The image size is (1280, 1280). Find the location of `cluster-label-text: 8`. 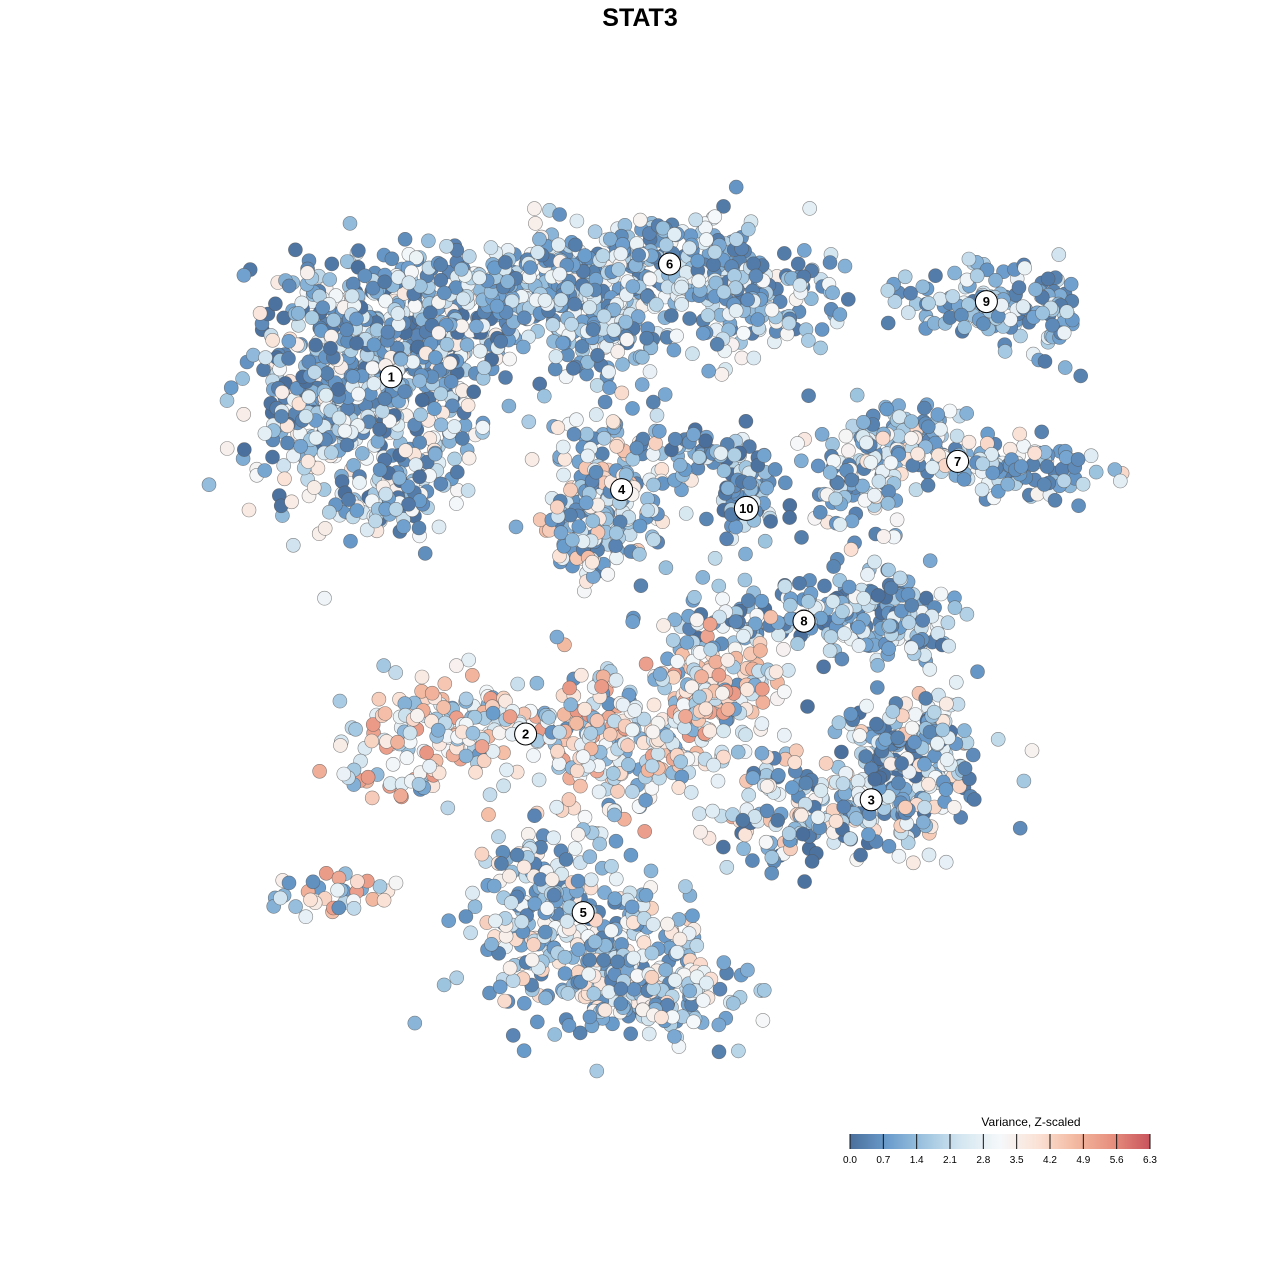

cluster-label-text: 8 is located at coordinates (803, 621).